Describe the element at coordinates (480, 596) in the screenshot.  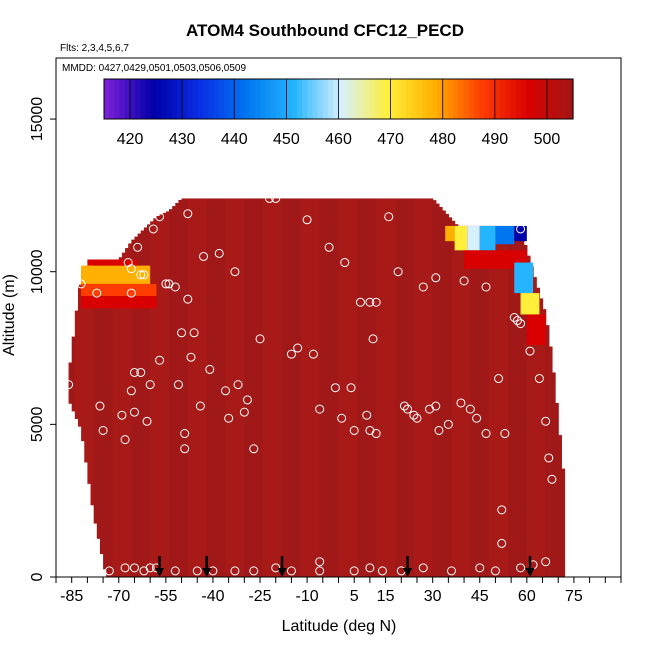
I see `x-tick-label: 45` at that location.